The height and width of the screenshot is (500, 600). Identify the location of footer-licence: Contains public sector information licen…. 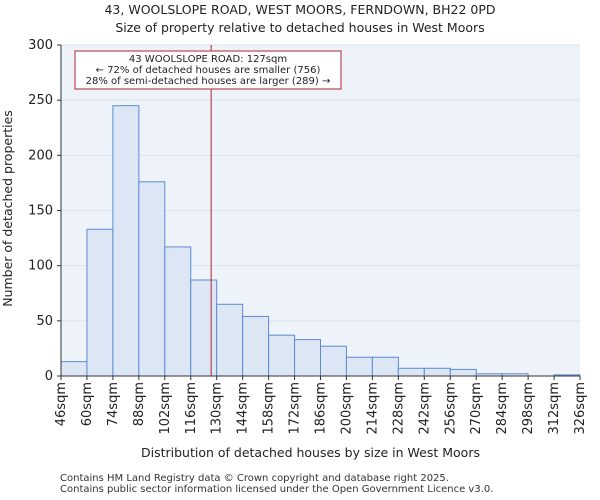
(277, 489).